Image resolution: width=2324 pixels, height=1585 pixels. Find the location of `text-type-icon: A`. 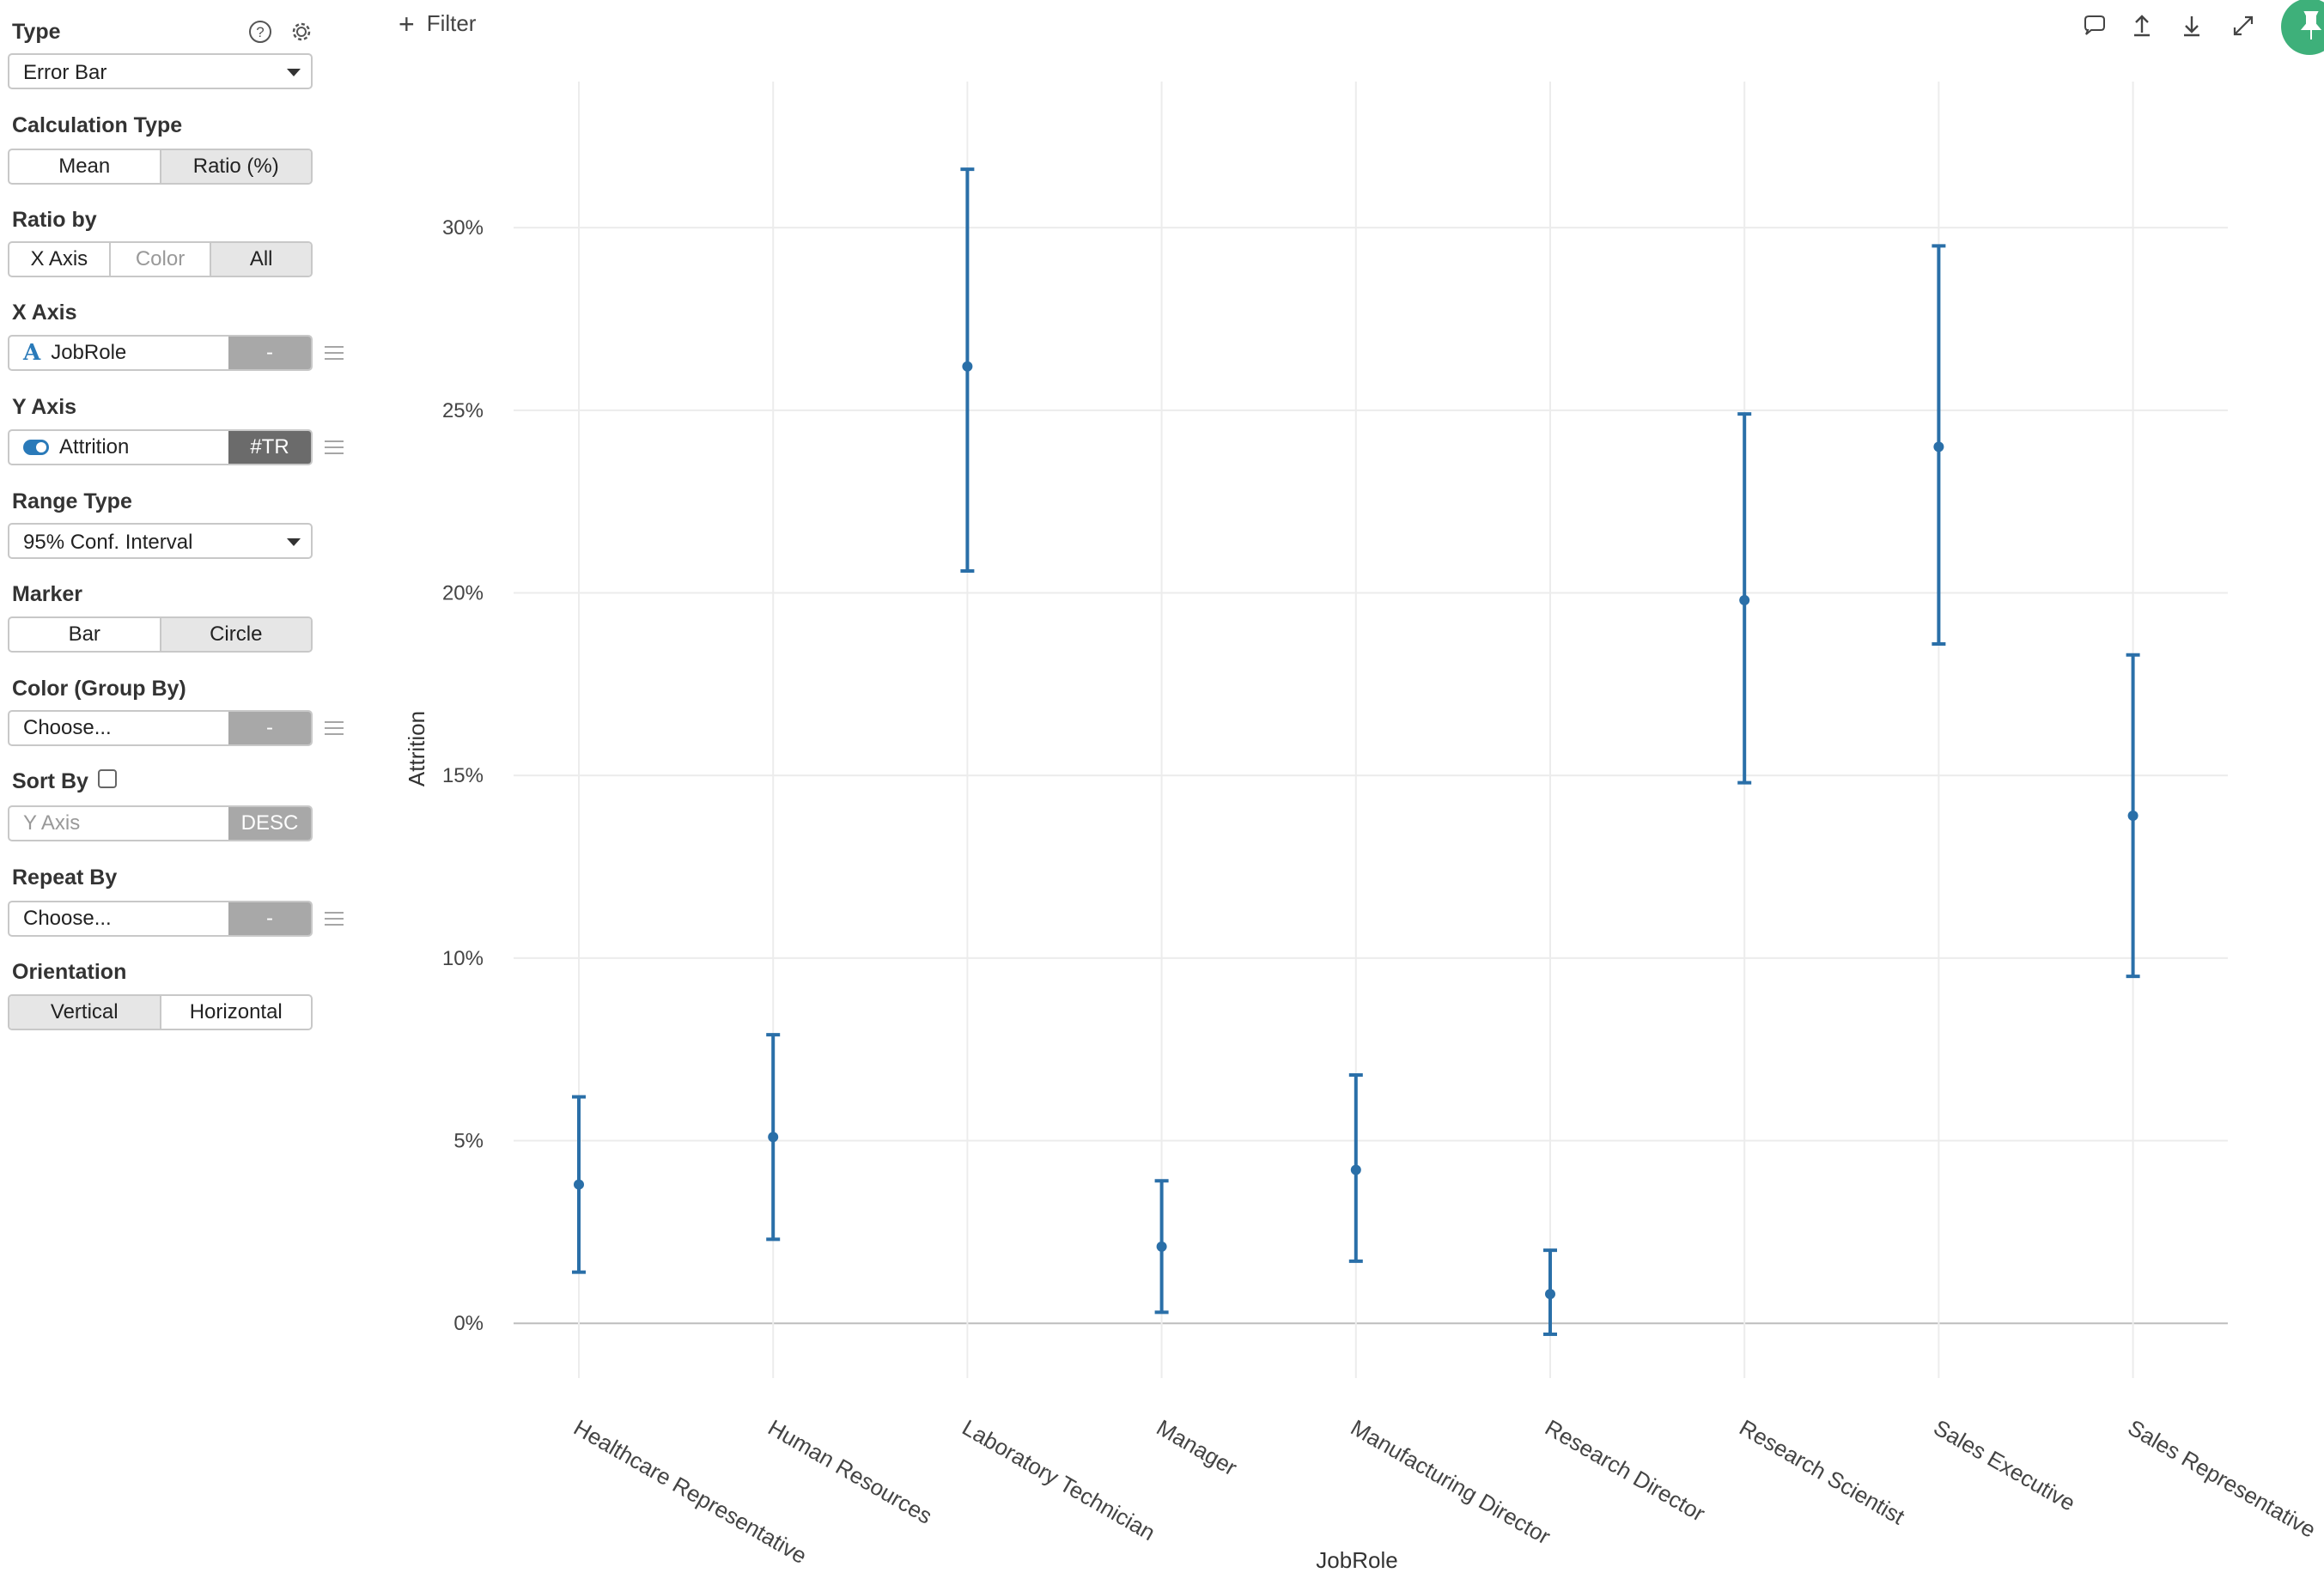

text-type-icon: A is located at coordinates (32, 353).